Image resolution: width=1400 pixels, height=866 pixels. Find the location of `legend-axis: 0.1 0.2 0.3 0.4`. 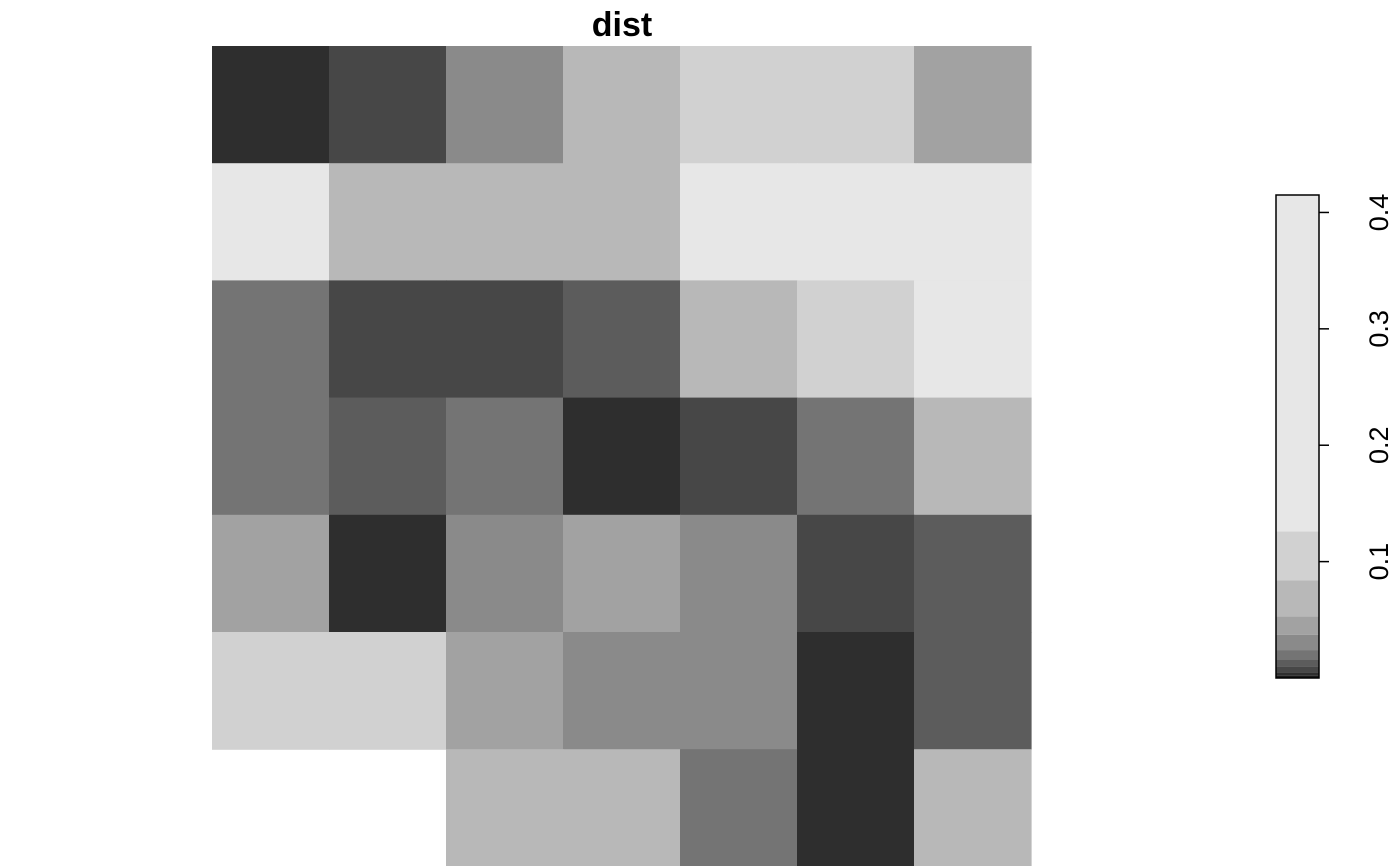

legend-axis: 0.1 0.2 0.3 0.4 is located at coordinates (1356, 387).